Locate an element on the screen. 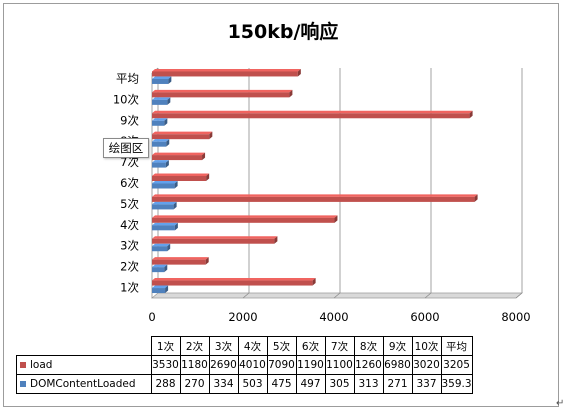 The width and height of the screenshot is (566, 414). data-table-header-cell: 10次 is located at coordinates (426, 346).